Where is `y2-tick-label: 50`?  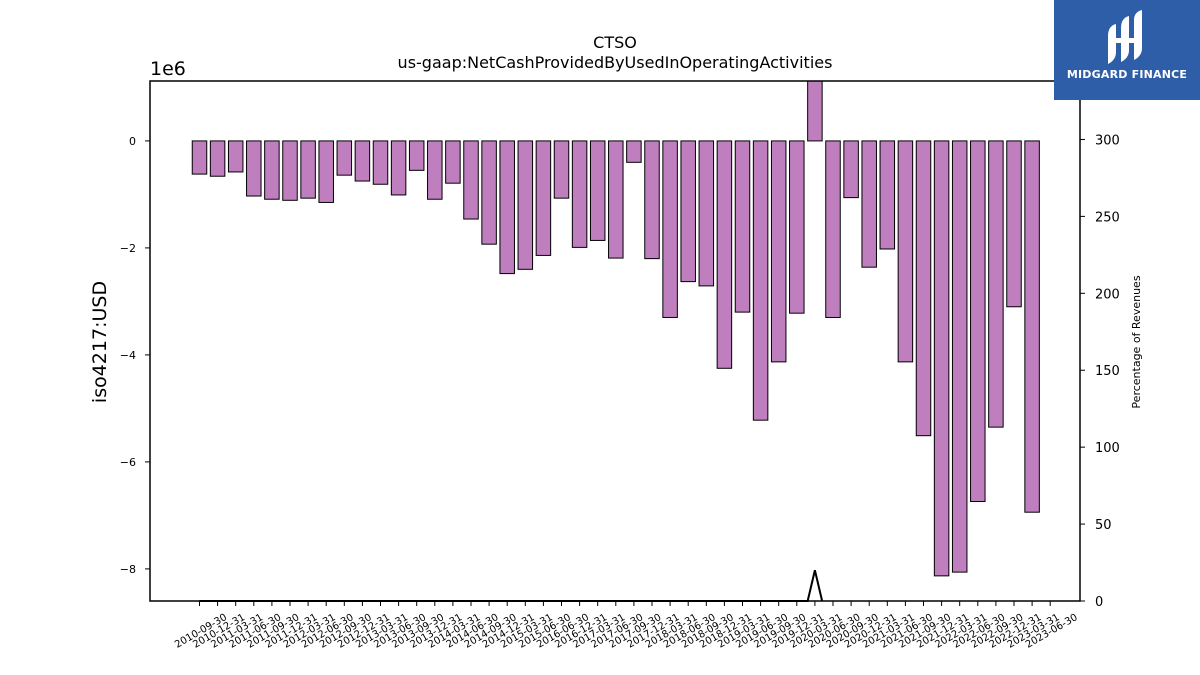
y2-tick-label: 50 is located at coordinates (1103, 525).